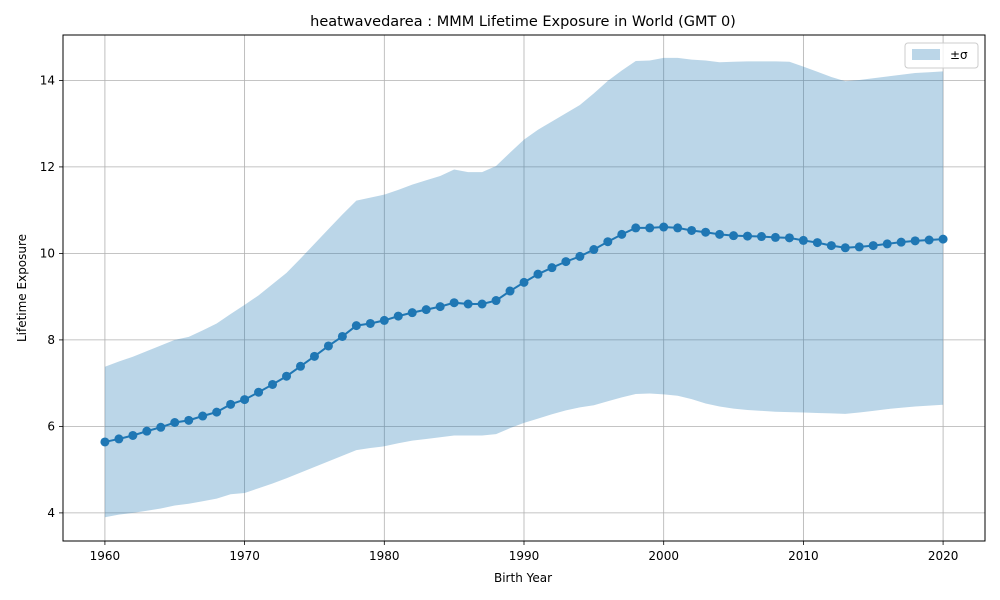 This screenshot has height=600, width=1000. What do you see at coordinates (51, 426) in the screenshot?
I see `y-tick-label: 6` at bounding box center [51, 426].